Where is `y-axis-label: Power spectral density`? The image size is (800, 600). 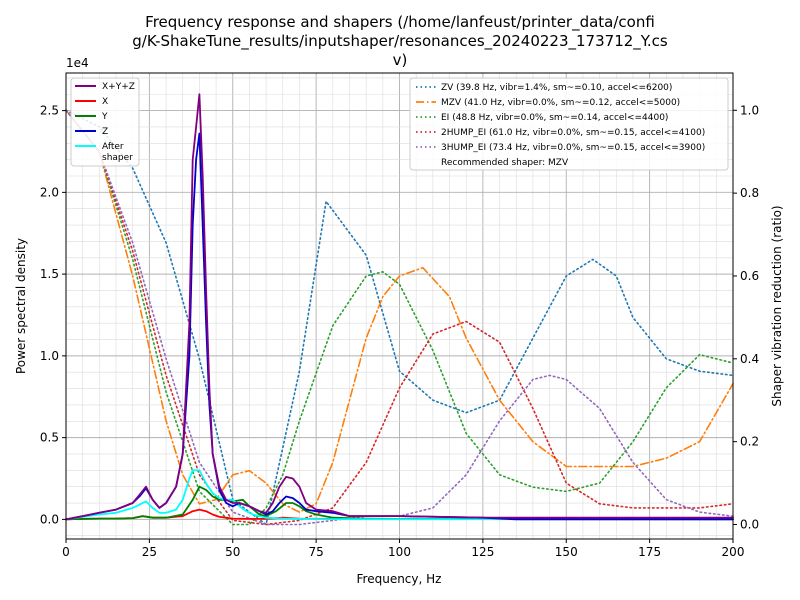
y-axis-label: Power spectral density is located at coordinates (21, 306).